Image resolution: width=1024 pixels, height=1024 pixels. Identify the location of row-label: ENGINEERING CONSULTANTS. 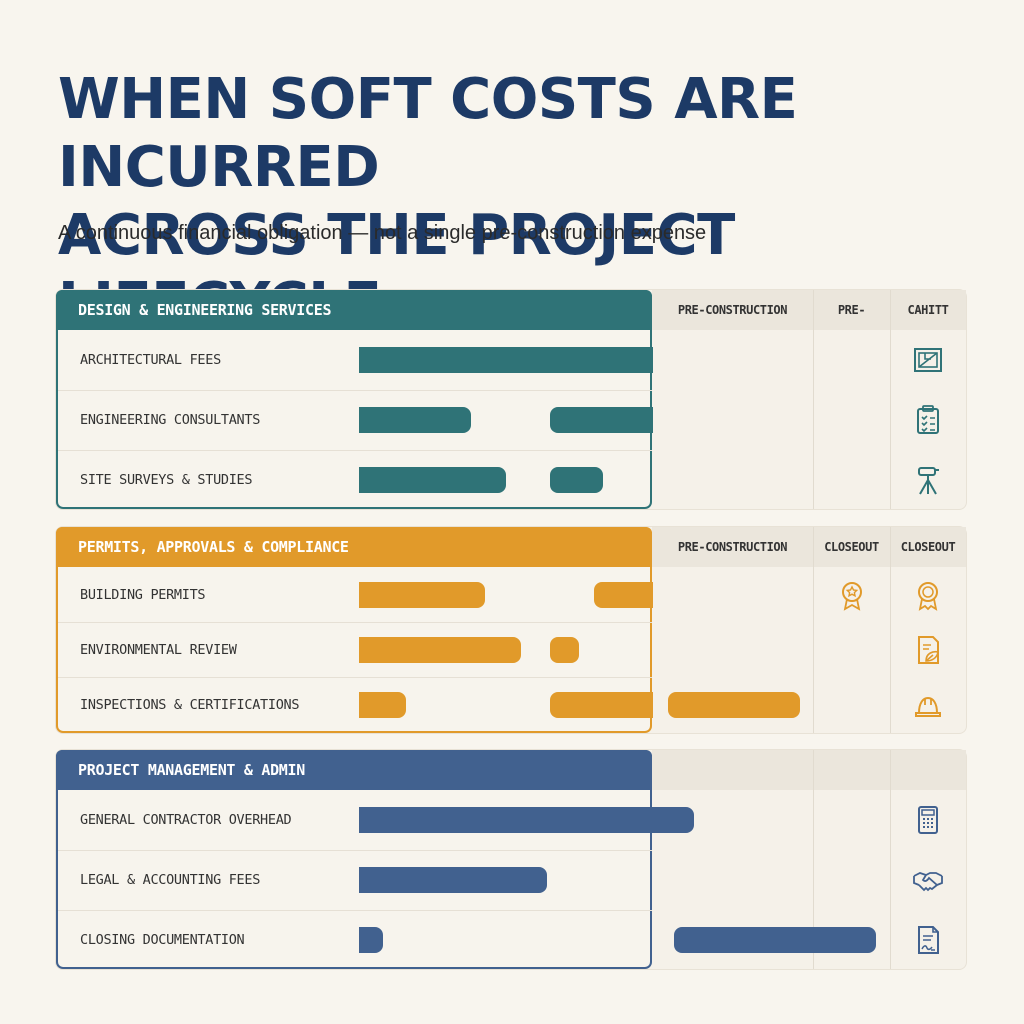
(170, 420).